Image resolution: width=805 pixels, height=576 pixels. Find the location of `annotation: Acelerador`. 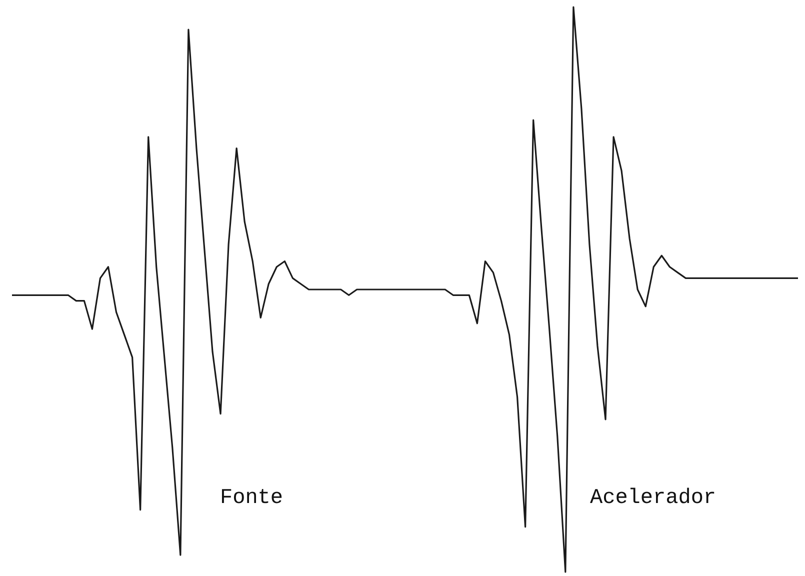

annotation: Acelerador is located at coordinates (653, 498).